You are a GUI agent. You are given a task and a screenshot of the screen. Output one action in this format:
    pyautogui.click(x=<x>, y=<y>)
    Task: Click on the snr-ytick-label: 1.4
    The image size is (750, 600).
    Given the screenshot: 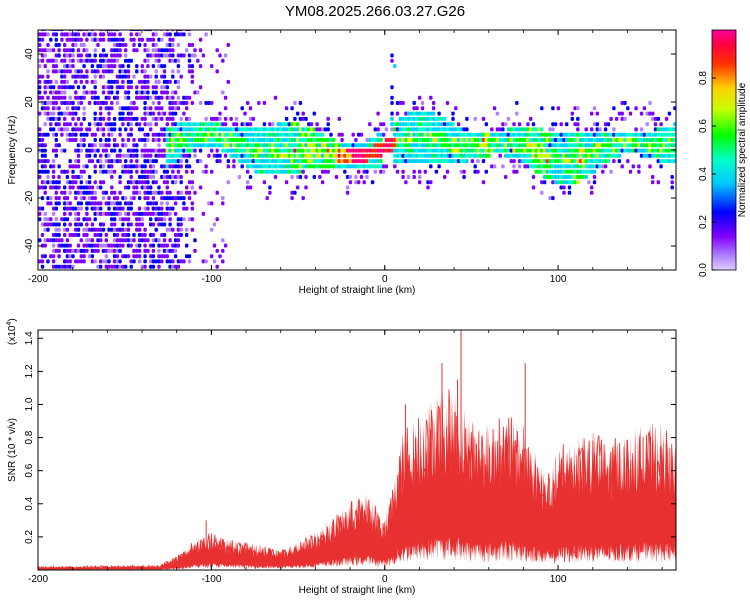 What is the action you would take?
    pyautogui.click(x=29, y=338)
    